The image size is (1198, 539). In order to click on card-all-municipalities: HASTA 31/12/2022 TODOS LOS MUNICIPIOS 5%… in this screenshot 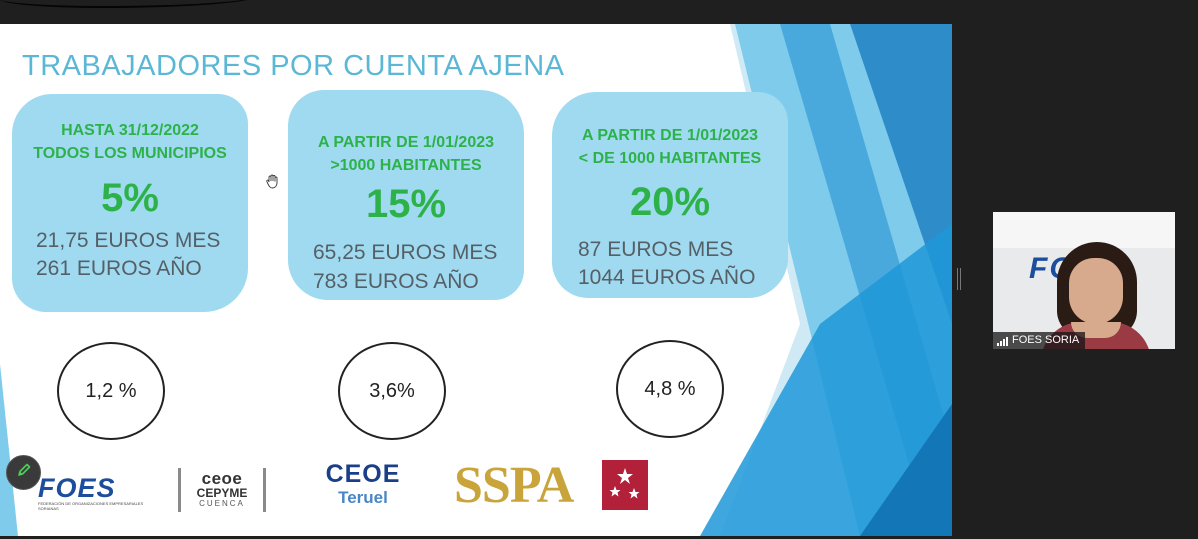, I will do `click(130, 203)`.